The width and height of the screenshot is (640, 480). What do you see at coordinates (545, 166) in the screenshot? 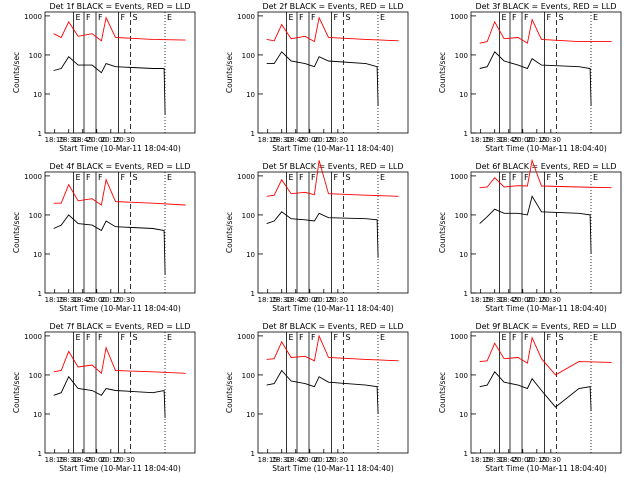
I see `chart-title: Det 6f BLACK = Events, RED = LLD` at bounding box center [545, 166].